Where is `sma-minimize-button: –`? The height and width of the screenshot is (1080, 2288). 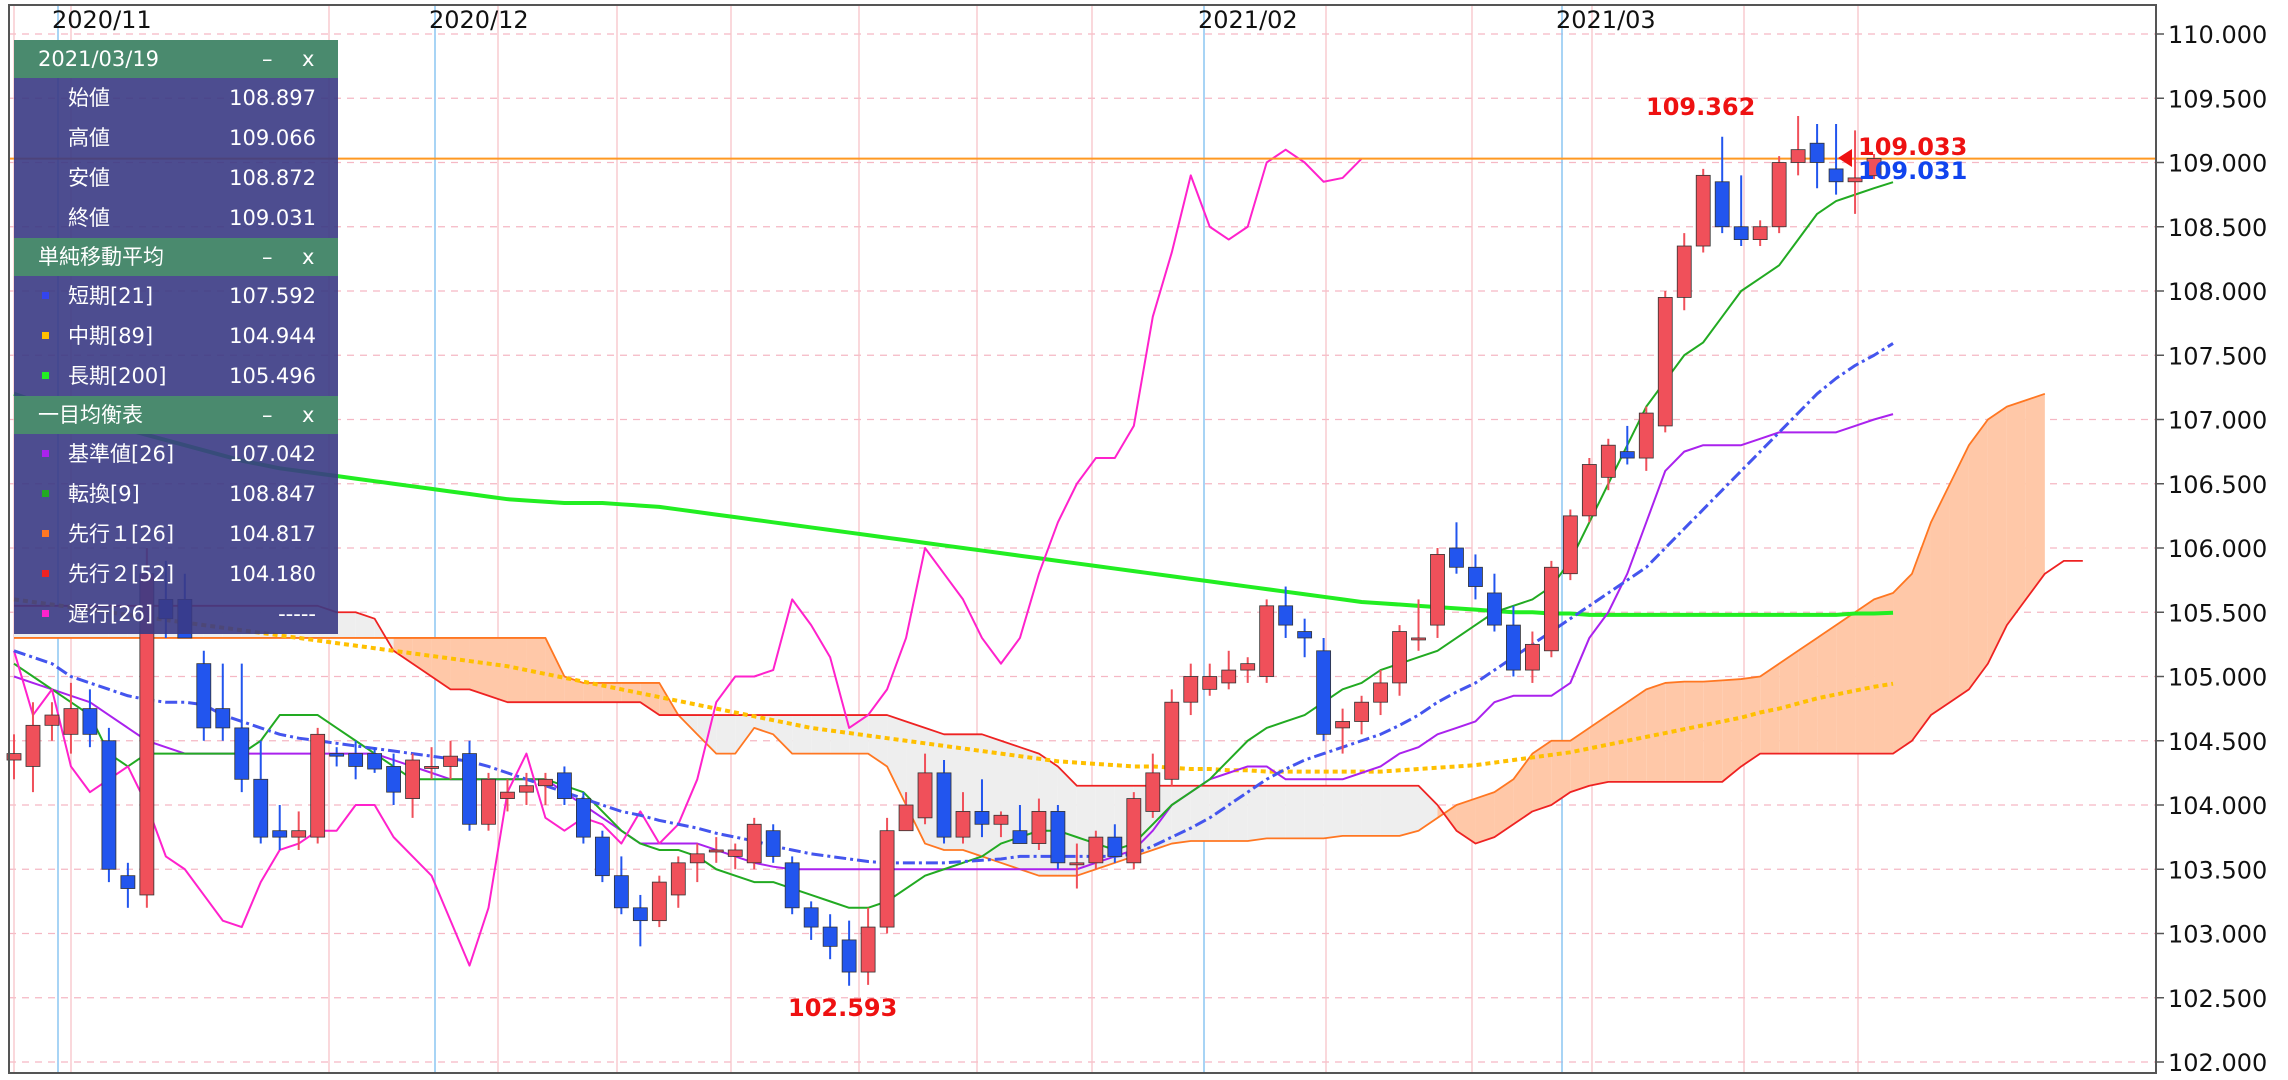 sma-minimize-button: – is located at coordinates (267, 257).